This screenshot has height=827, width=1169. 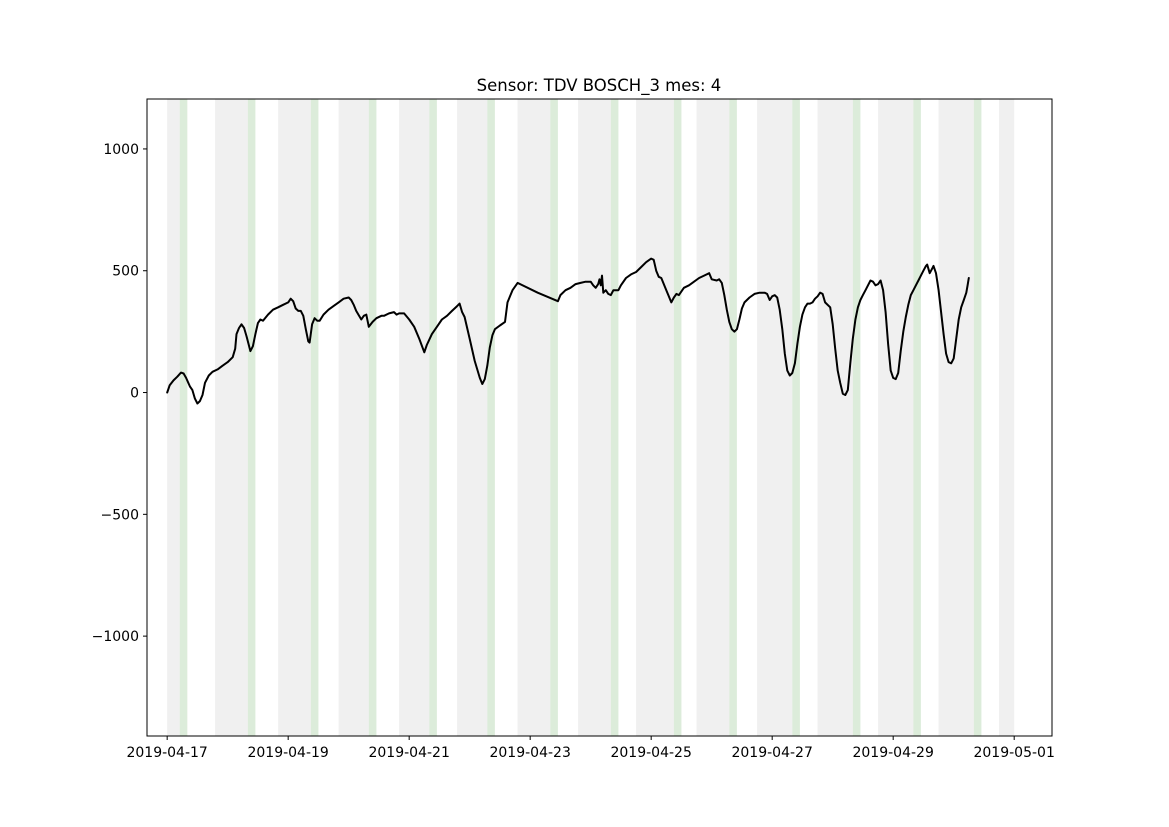 What do you see at coordinates (1013, 753) in the screenshot?
I see `x-tick-label: 2019-05-01` at bounding box center [1013, 753].